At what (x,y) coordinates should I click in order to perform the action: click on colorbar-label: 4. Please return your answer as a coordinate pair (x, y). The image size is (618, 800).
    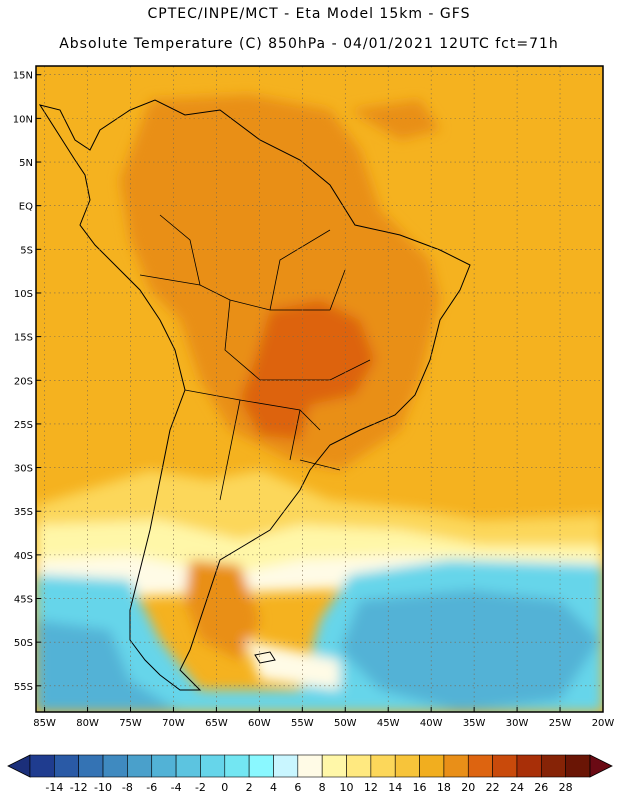
    Looking at the image, I should click on (273, 787).